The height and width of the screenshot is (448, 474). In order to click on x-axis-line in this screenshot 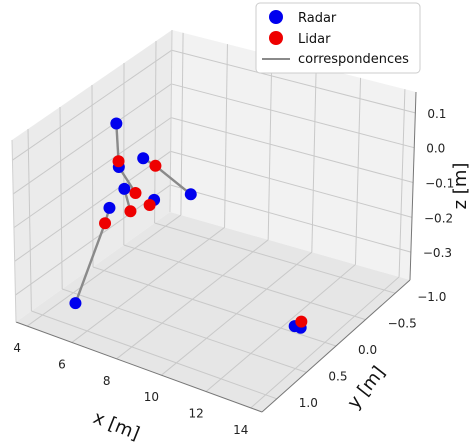, I will do `click(139, 367)`.